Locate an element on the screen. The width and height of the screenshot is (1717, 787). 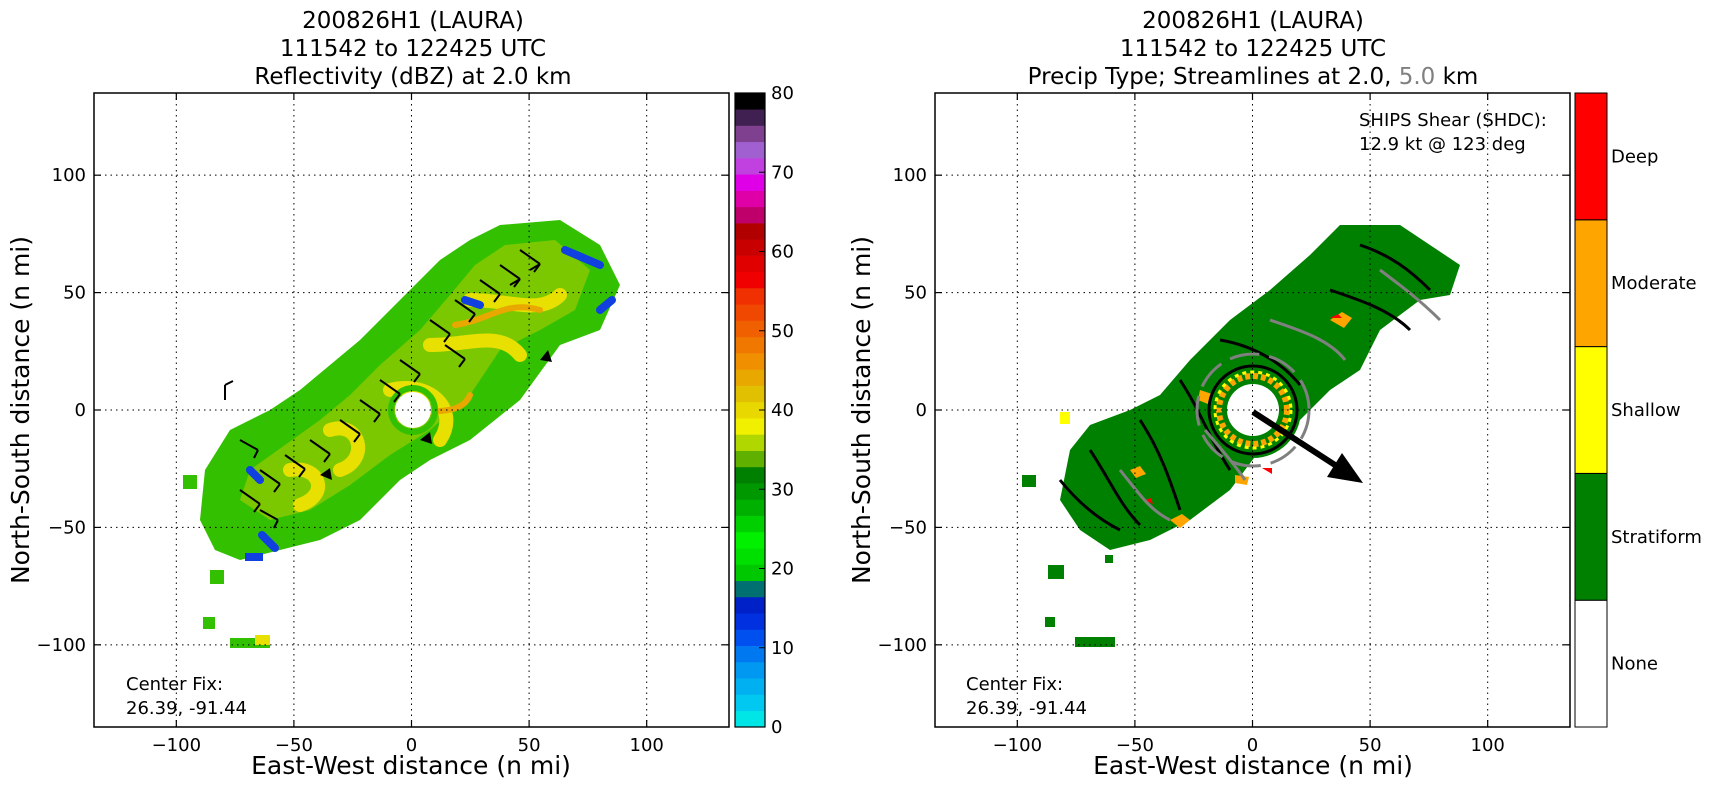
right-title-line-3: Precip Type; Streamlines at 2.0, 5.0 km is located at coordinates (1253, 77).